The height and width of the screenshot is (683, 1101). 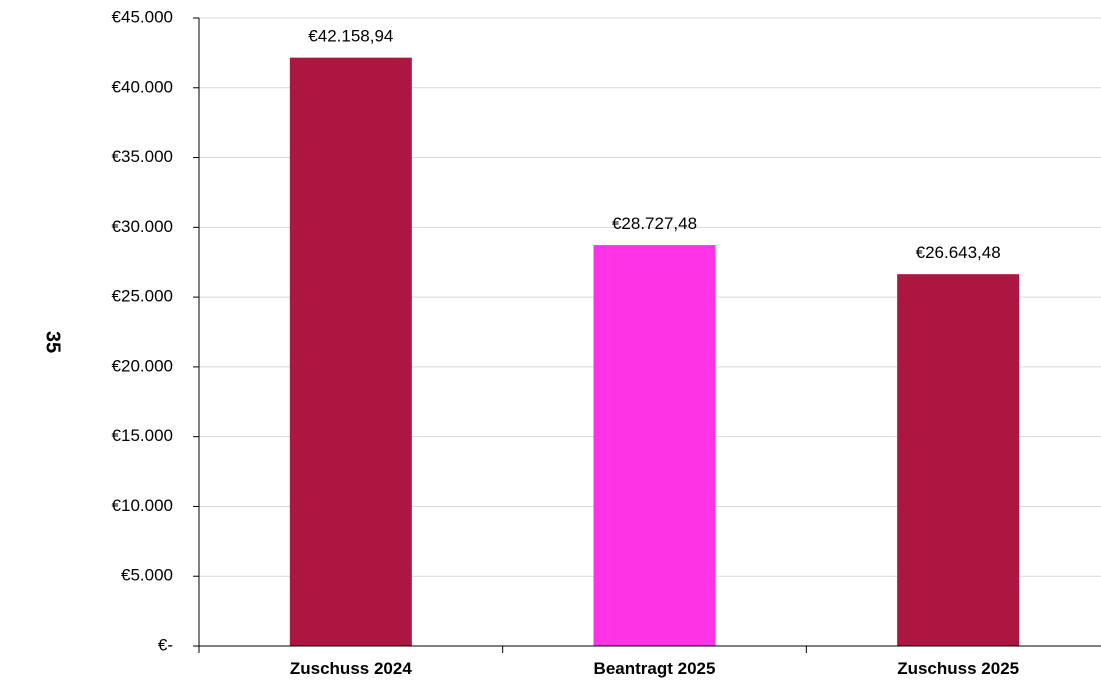 What do you see at coordinates (655, 668) in the screenshot?
I see `x-tick-label: Beantragt 2025` at bounding box center [655, 668].